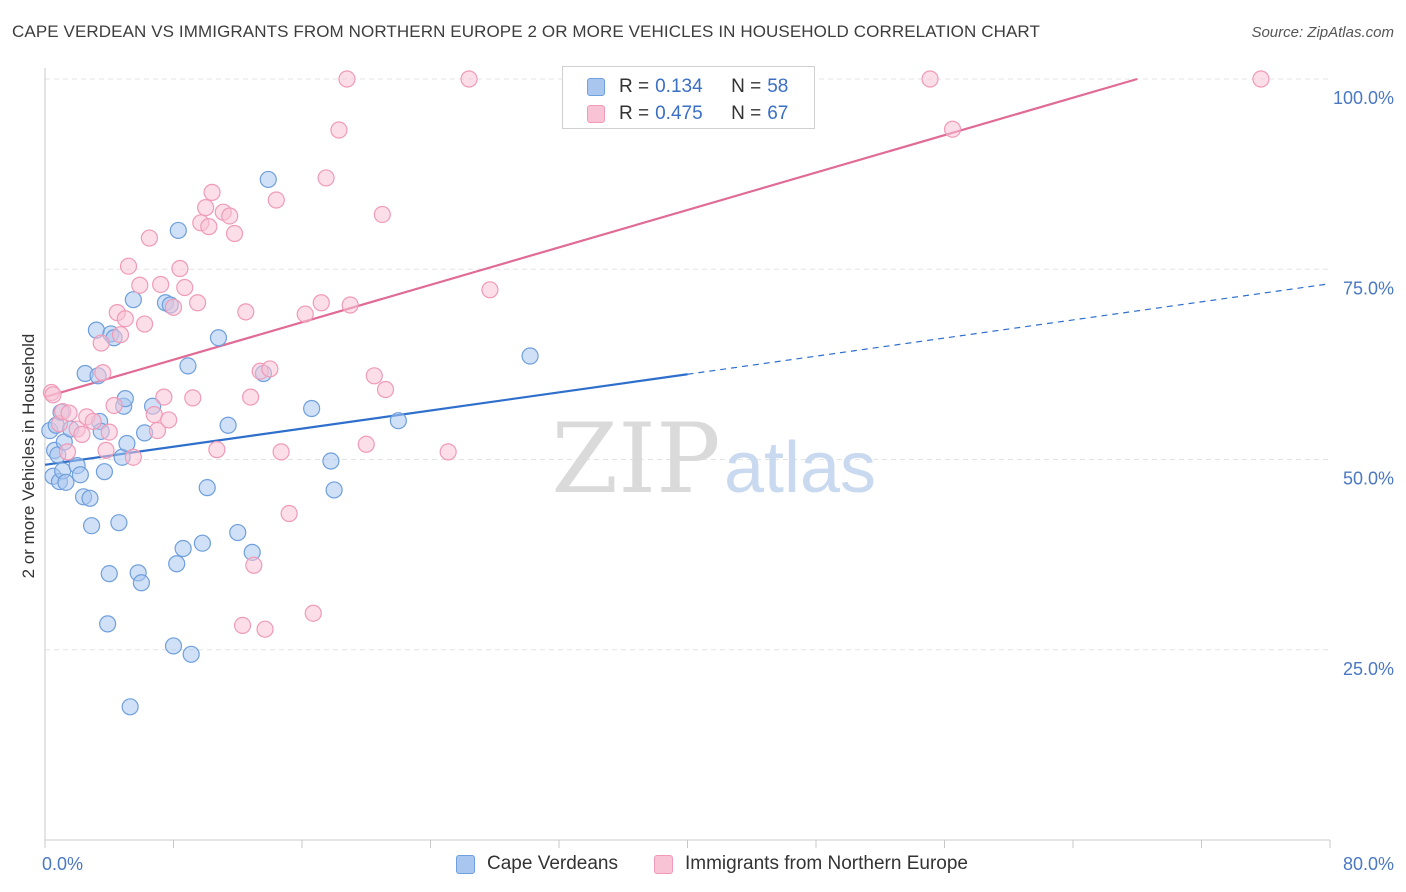 The width and height of the screenshot is (1406, 892). What do you see at coordinates (1368, 479) in the screenshot?
I see `y-tick-label: 50.0%` at bounding box center [1368, 479].